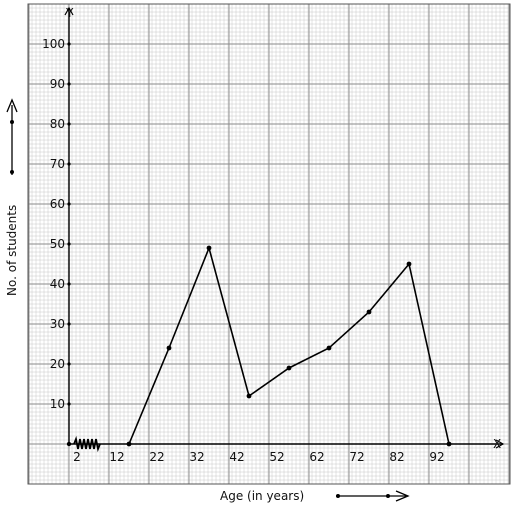 Image resolution: width=514 pixels, height=510 pixels. What do you see at coordinates (53, 44) in the screenshot?
I see `y-tick-label: 100` at bounding box center [53, 44].